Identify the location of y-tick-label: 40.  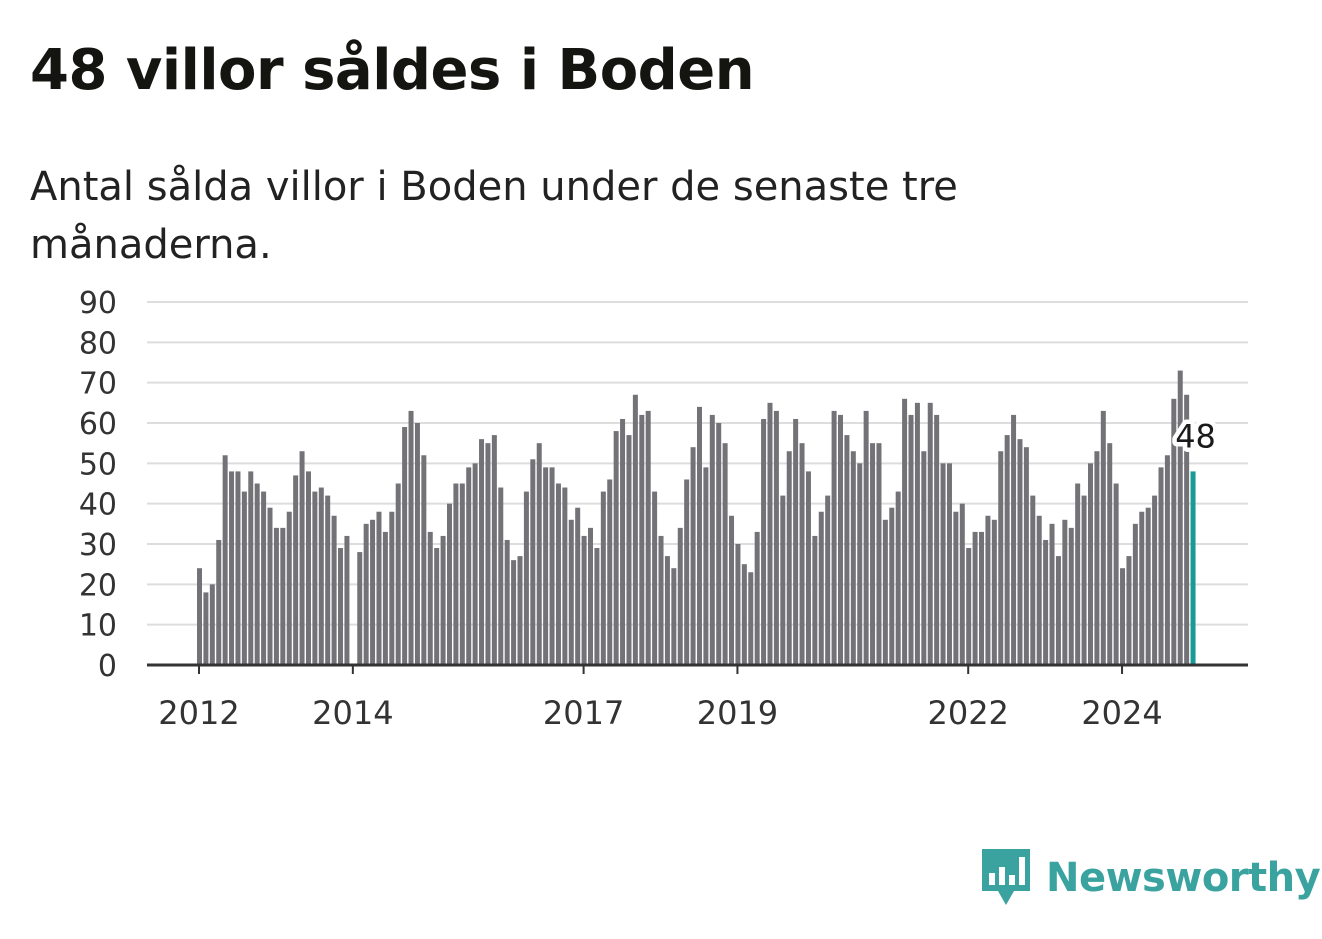
(98, 505).